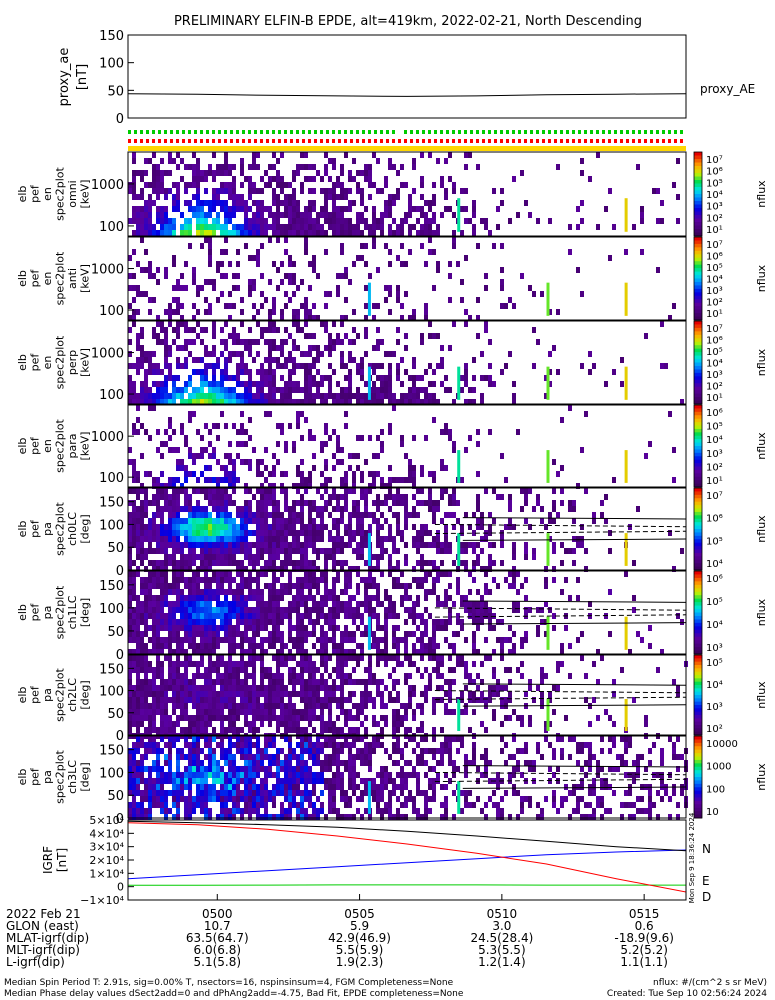 The image size is (775, 1000). I want to click on panel-ylabel-line: en, so click(47, 363).